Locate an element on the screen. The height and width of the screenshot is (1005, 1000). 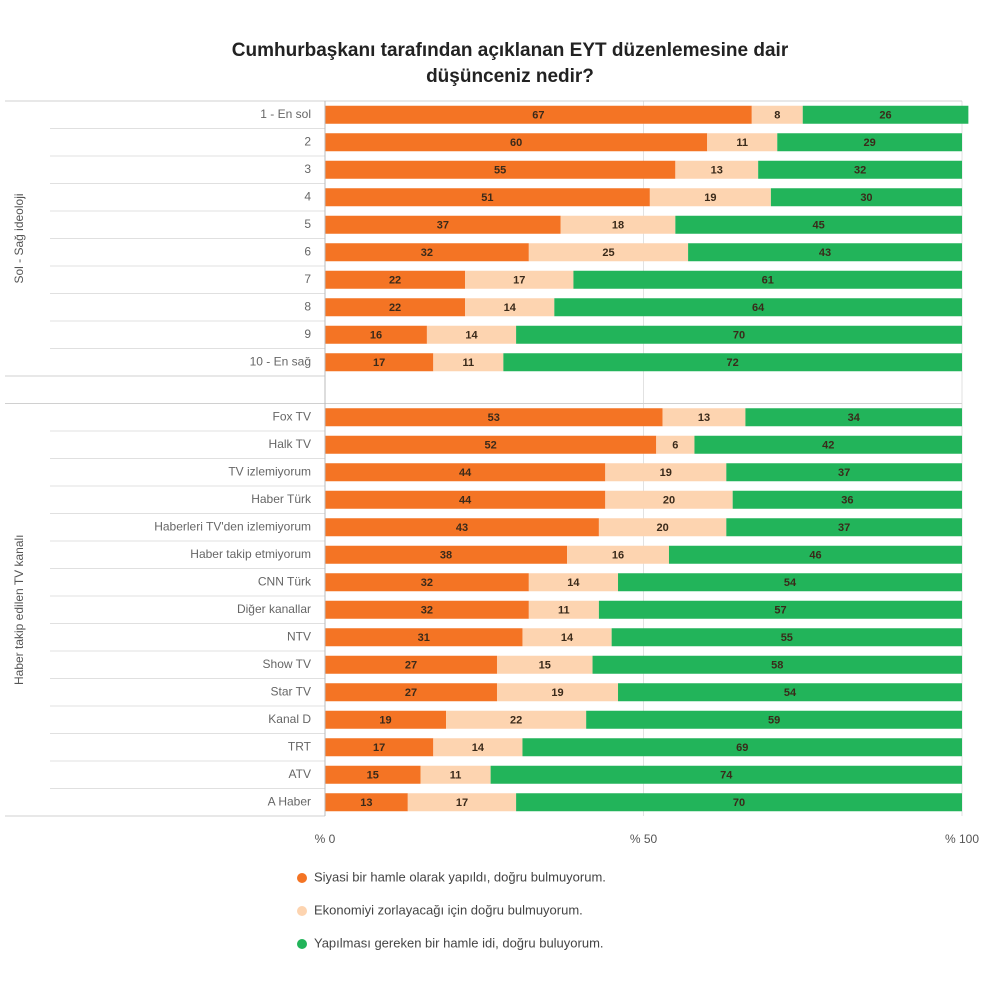
data-label: 8 is located at coordinates (777, 116).